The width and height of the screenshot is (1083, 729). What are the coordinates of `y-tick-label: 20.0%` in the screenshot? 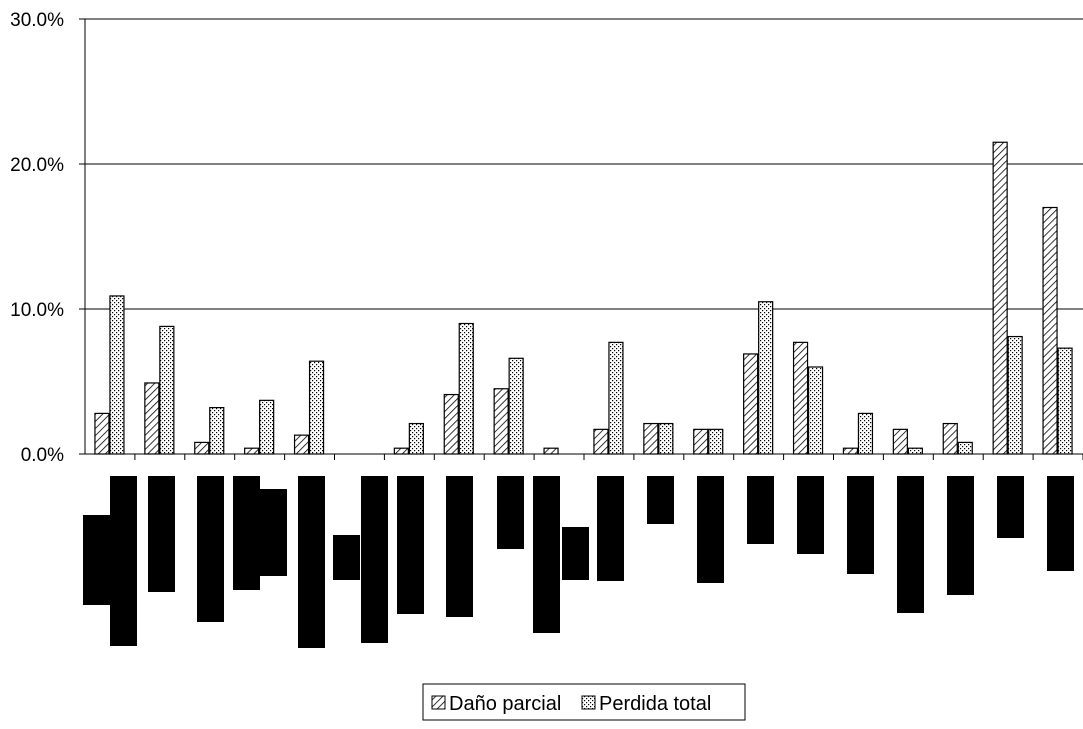 It's located at (37, 165).